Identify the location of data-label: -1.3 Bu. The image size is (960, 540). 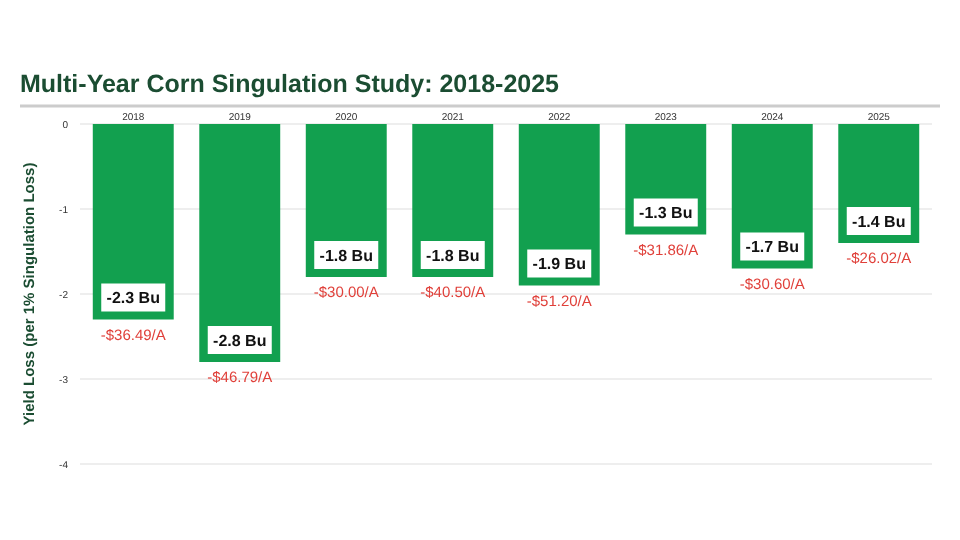
(666, 213).